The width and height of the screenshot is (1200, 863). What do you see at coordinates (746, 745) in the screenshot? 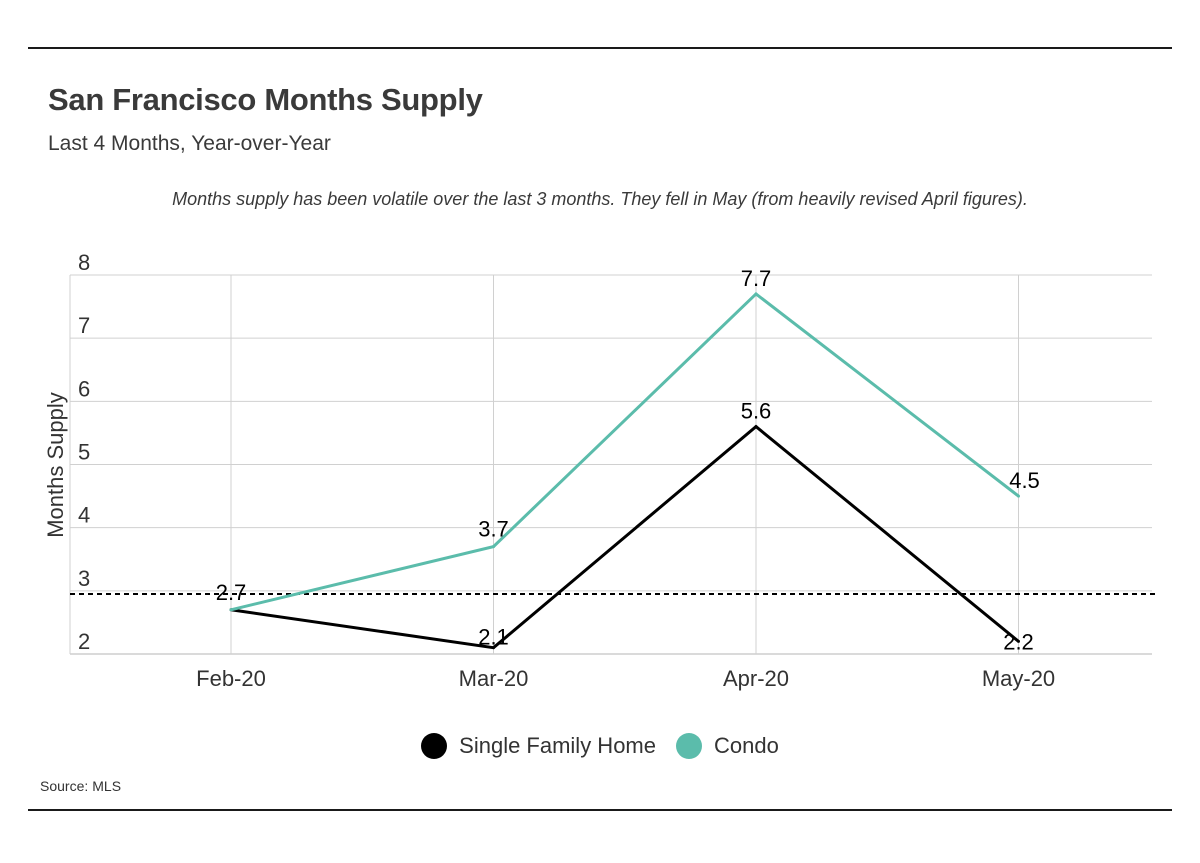
I see `legend-label: Condo` at bounding box center [746, 745].